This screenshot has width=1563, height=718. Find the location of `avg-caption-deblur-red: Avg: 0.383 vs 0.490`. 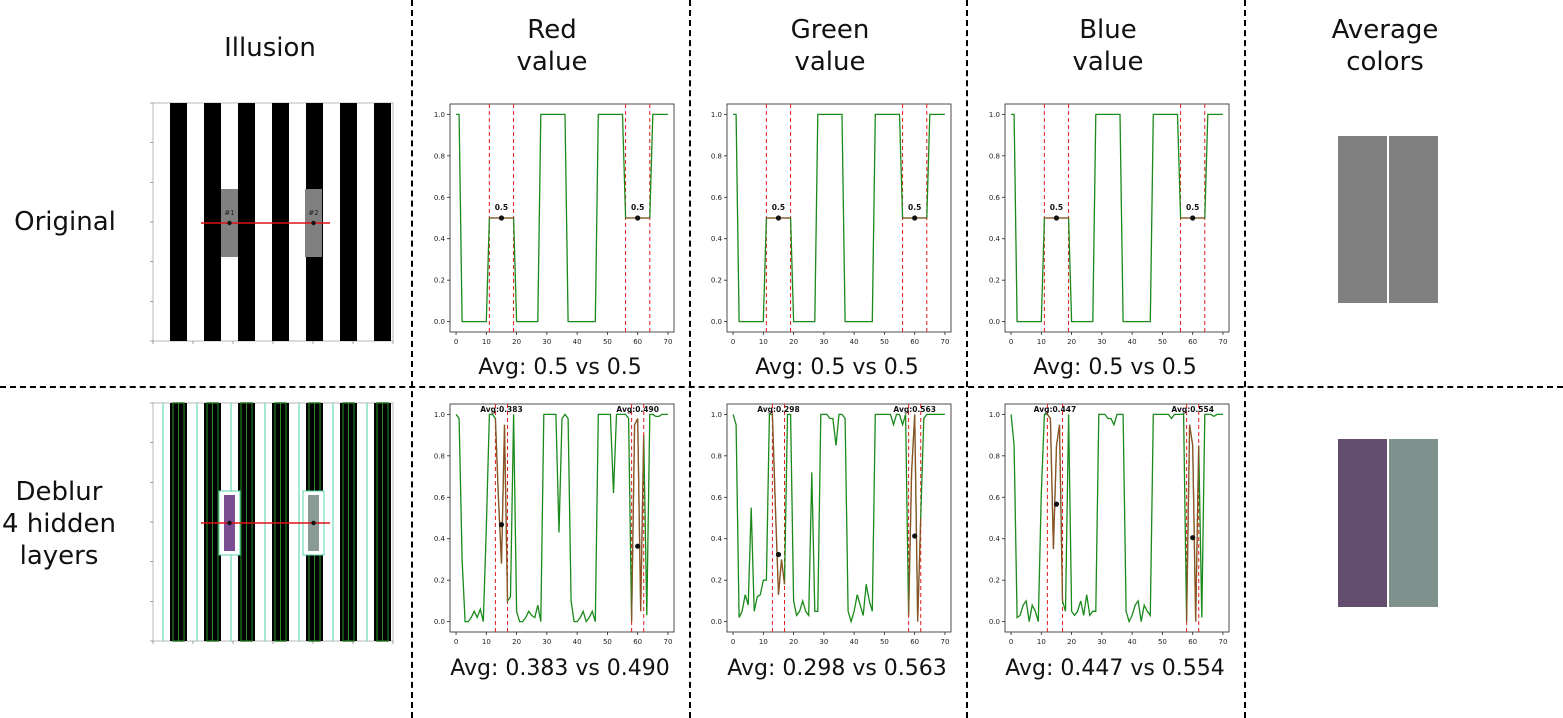

avg-caption-deblur-red: Avg: 0.383 vs 0.490 is located at coordinates (560, 668).